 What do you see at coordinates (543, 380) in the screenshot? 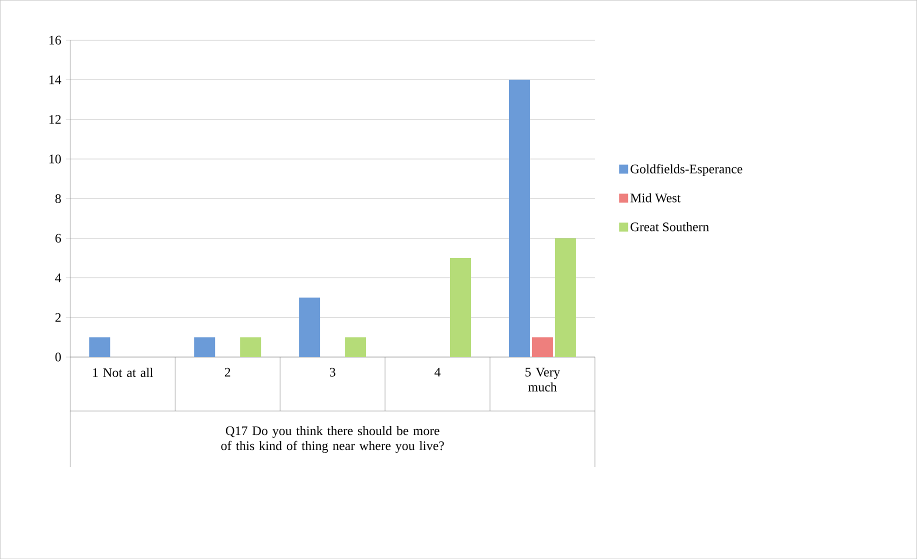
I see `x-tick-label: 5 Very much` at bounding box center [543, 380].